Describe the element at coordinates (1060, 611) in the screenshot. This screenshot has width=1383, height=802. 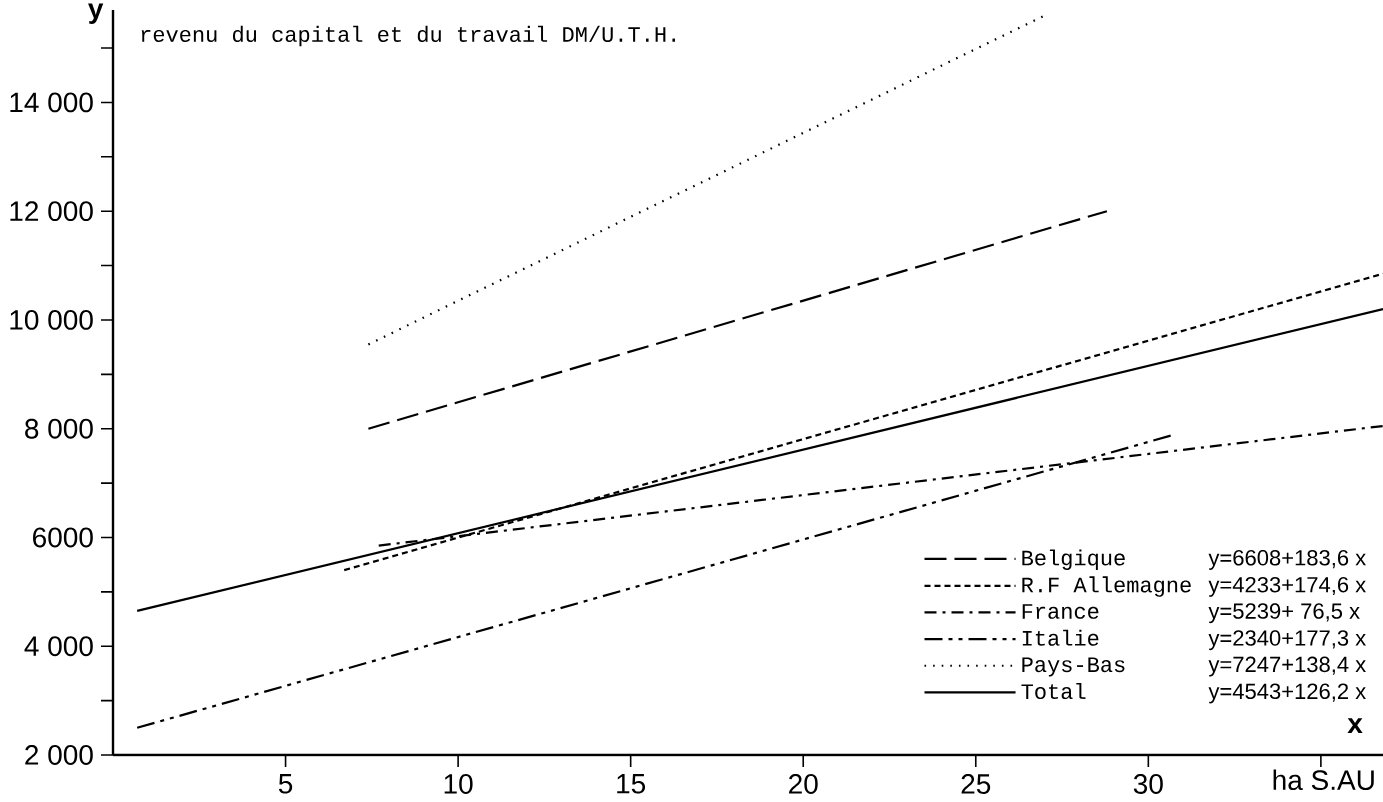
I see `legend-label: France` at that location.